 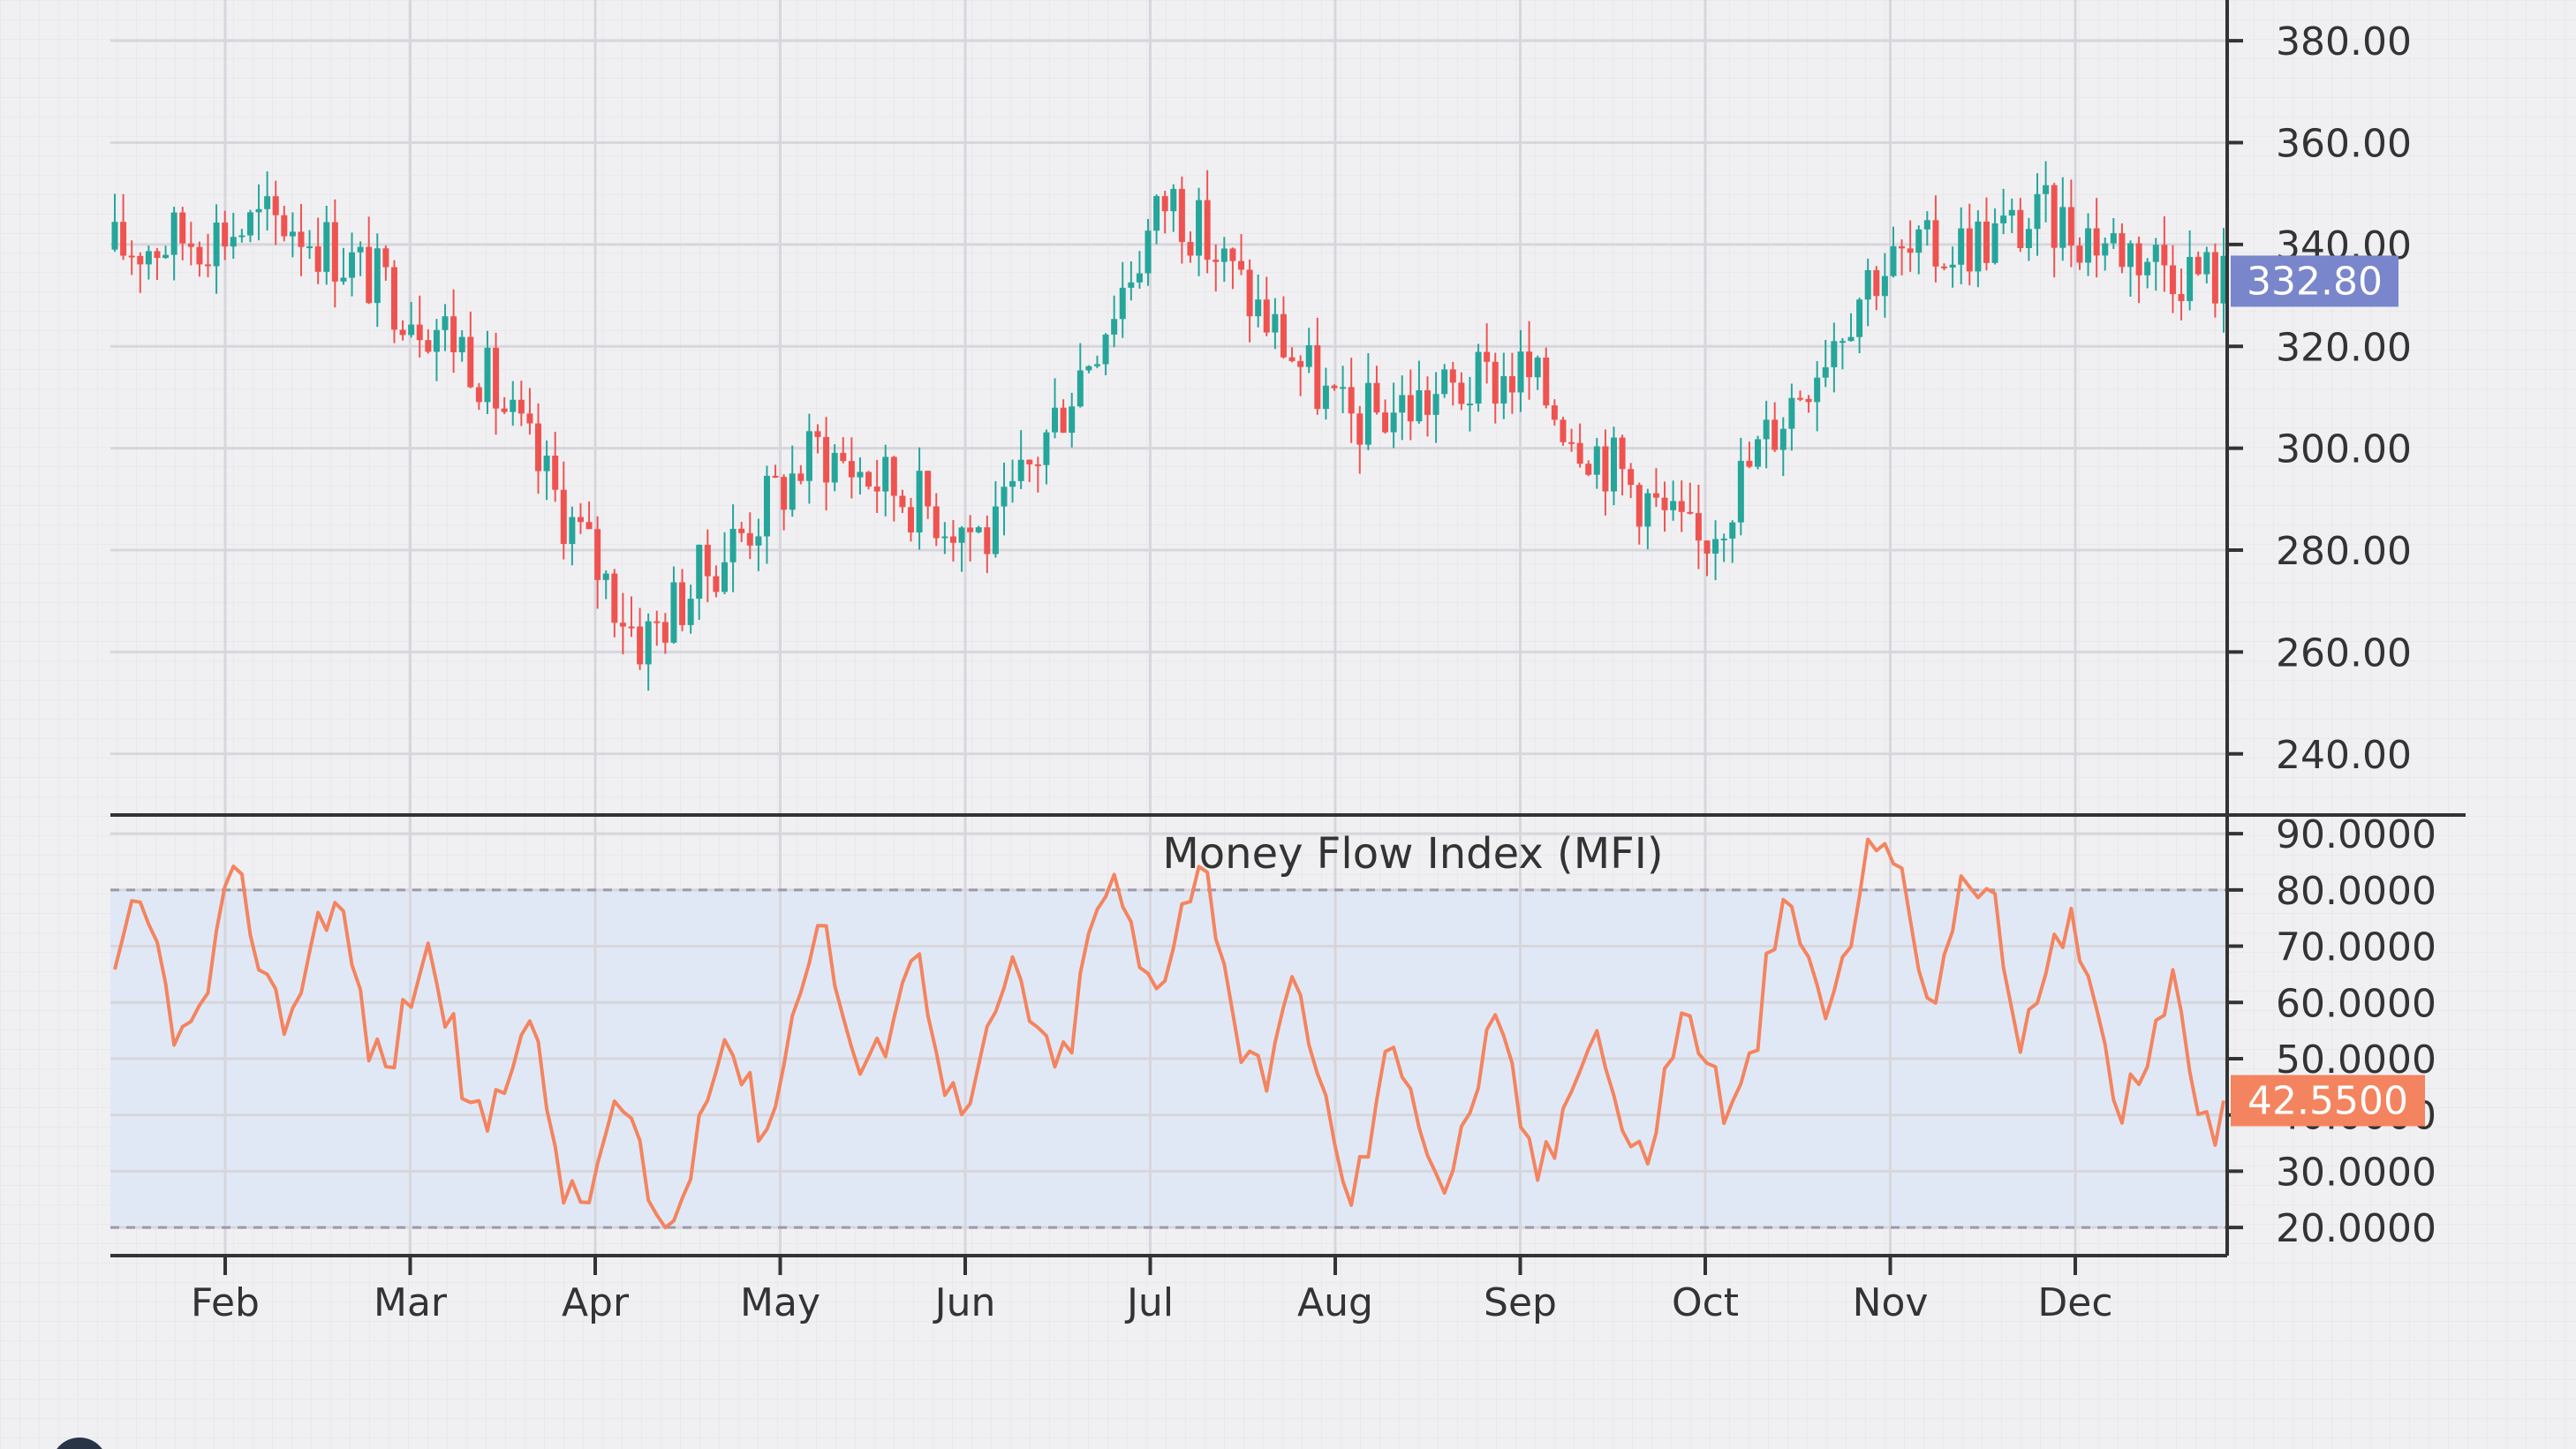 What do you see at coordinates (2356, 1003) in the screenshot?
I see `mfi-y-tick-label: 60.0000` at bounding box center [2356, 1003].